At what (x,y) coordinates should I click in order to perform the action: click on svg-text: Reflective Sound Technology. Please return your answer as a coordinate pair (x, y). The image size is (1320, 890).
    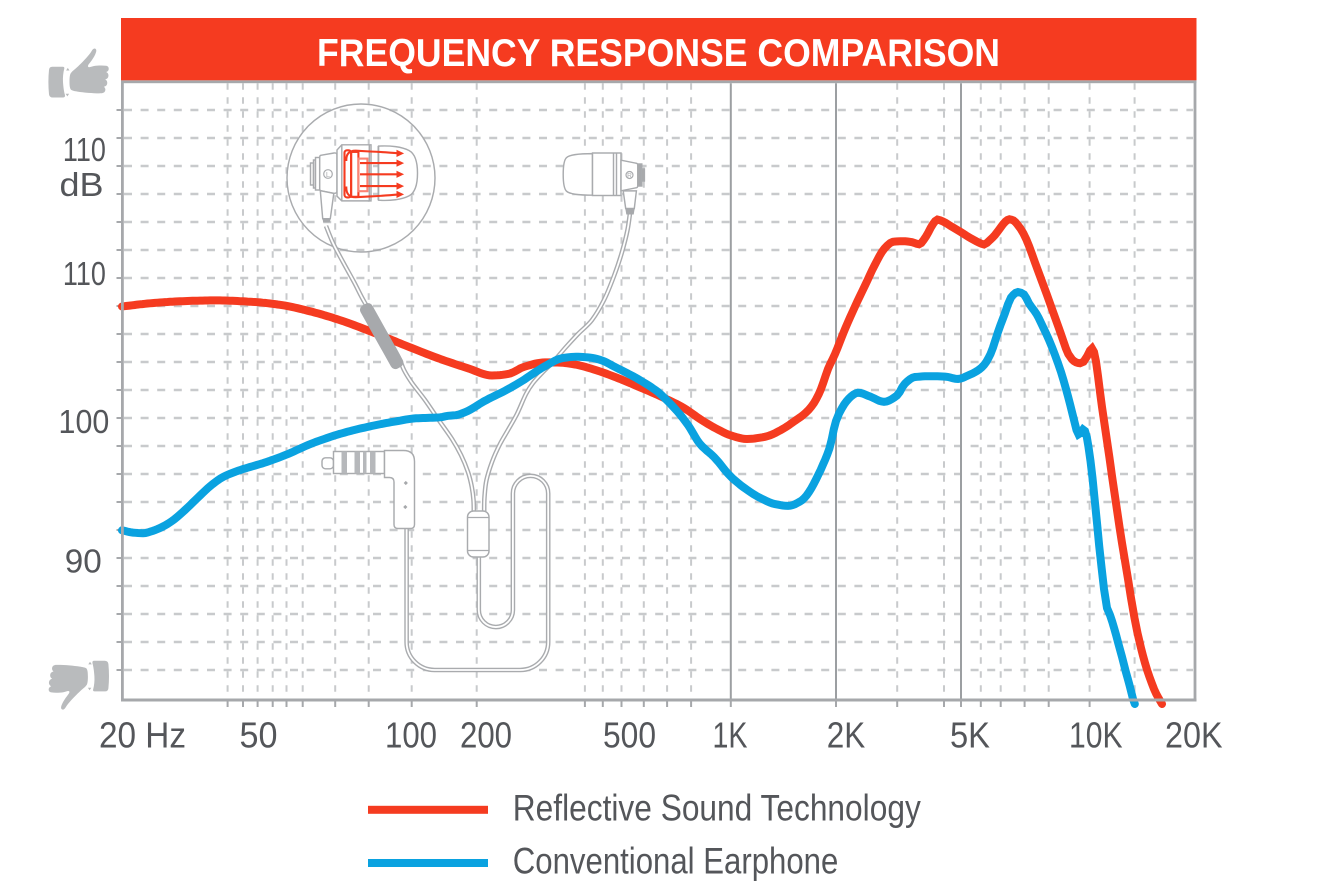
    Looking at the image, I should click on (717, 808).